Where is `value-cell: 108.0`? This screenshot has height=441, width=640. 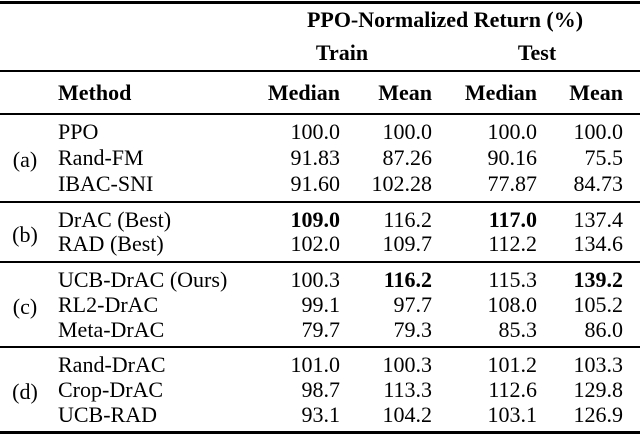 value-cell: 108.0 is located at coordinates (512, 304).